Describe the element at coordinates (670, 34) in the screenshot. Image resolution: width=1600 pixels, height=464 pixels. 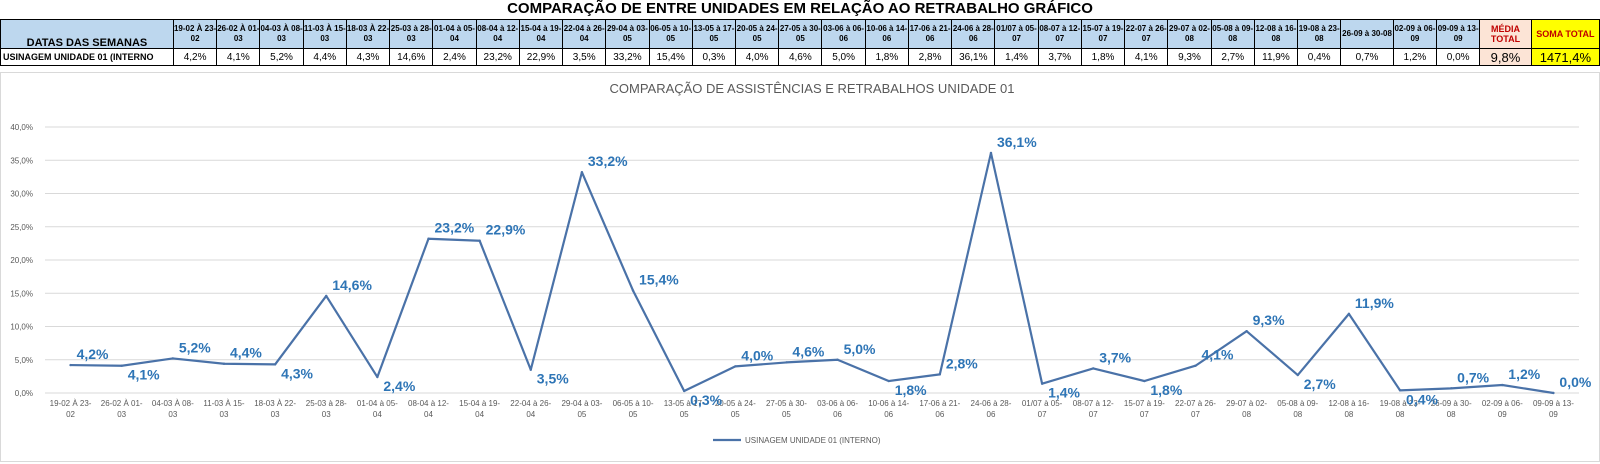
I see `week-header: 06-05 à 10-05` at that location.